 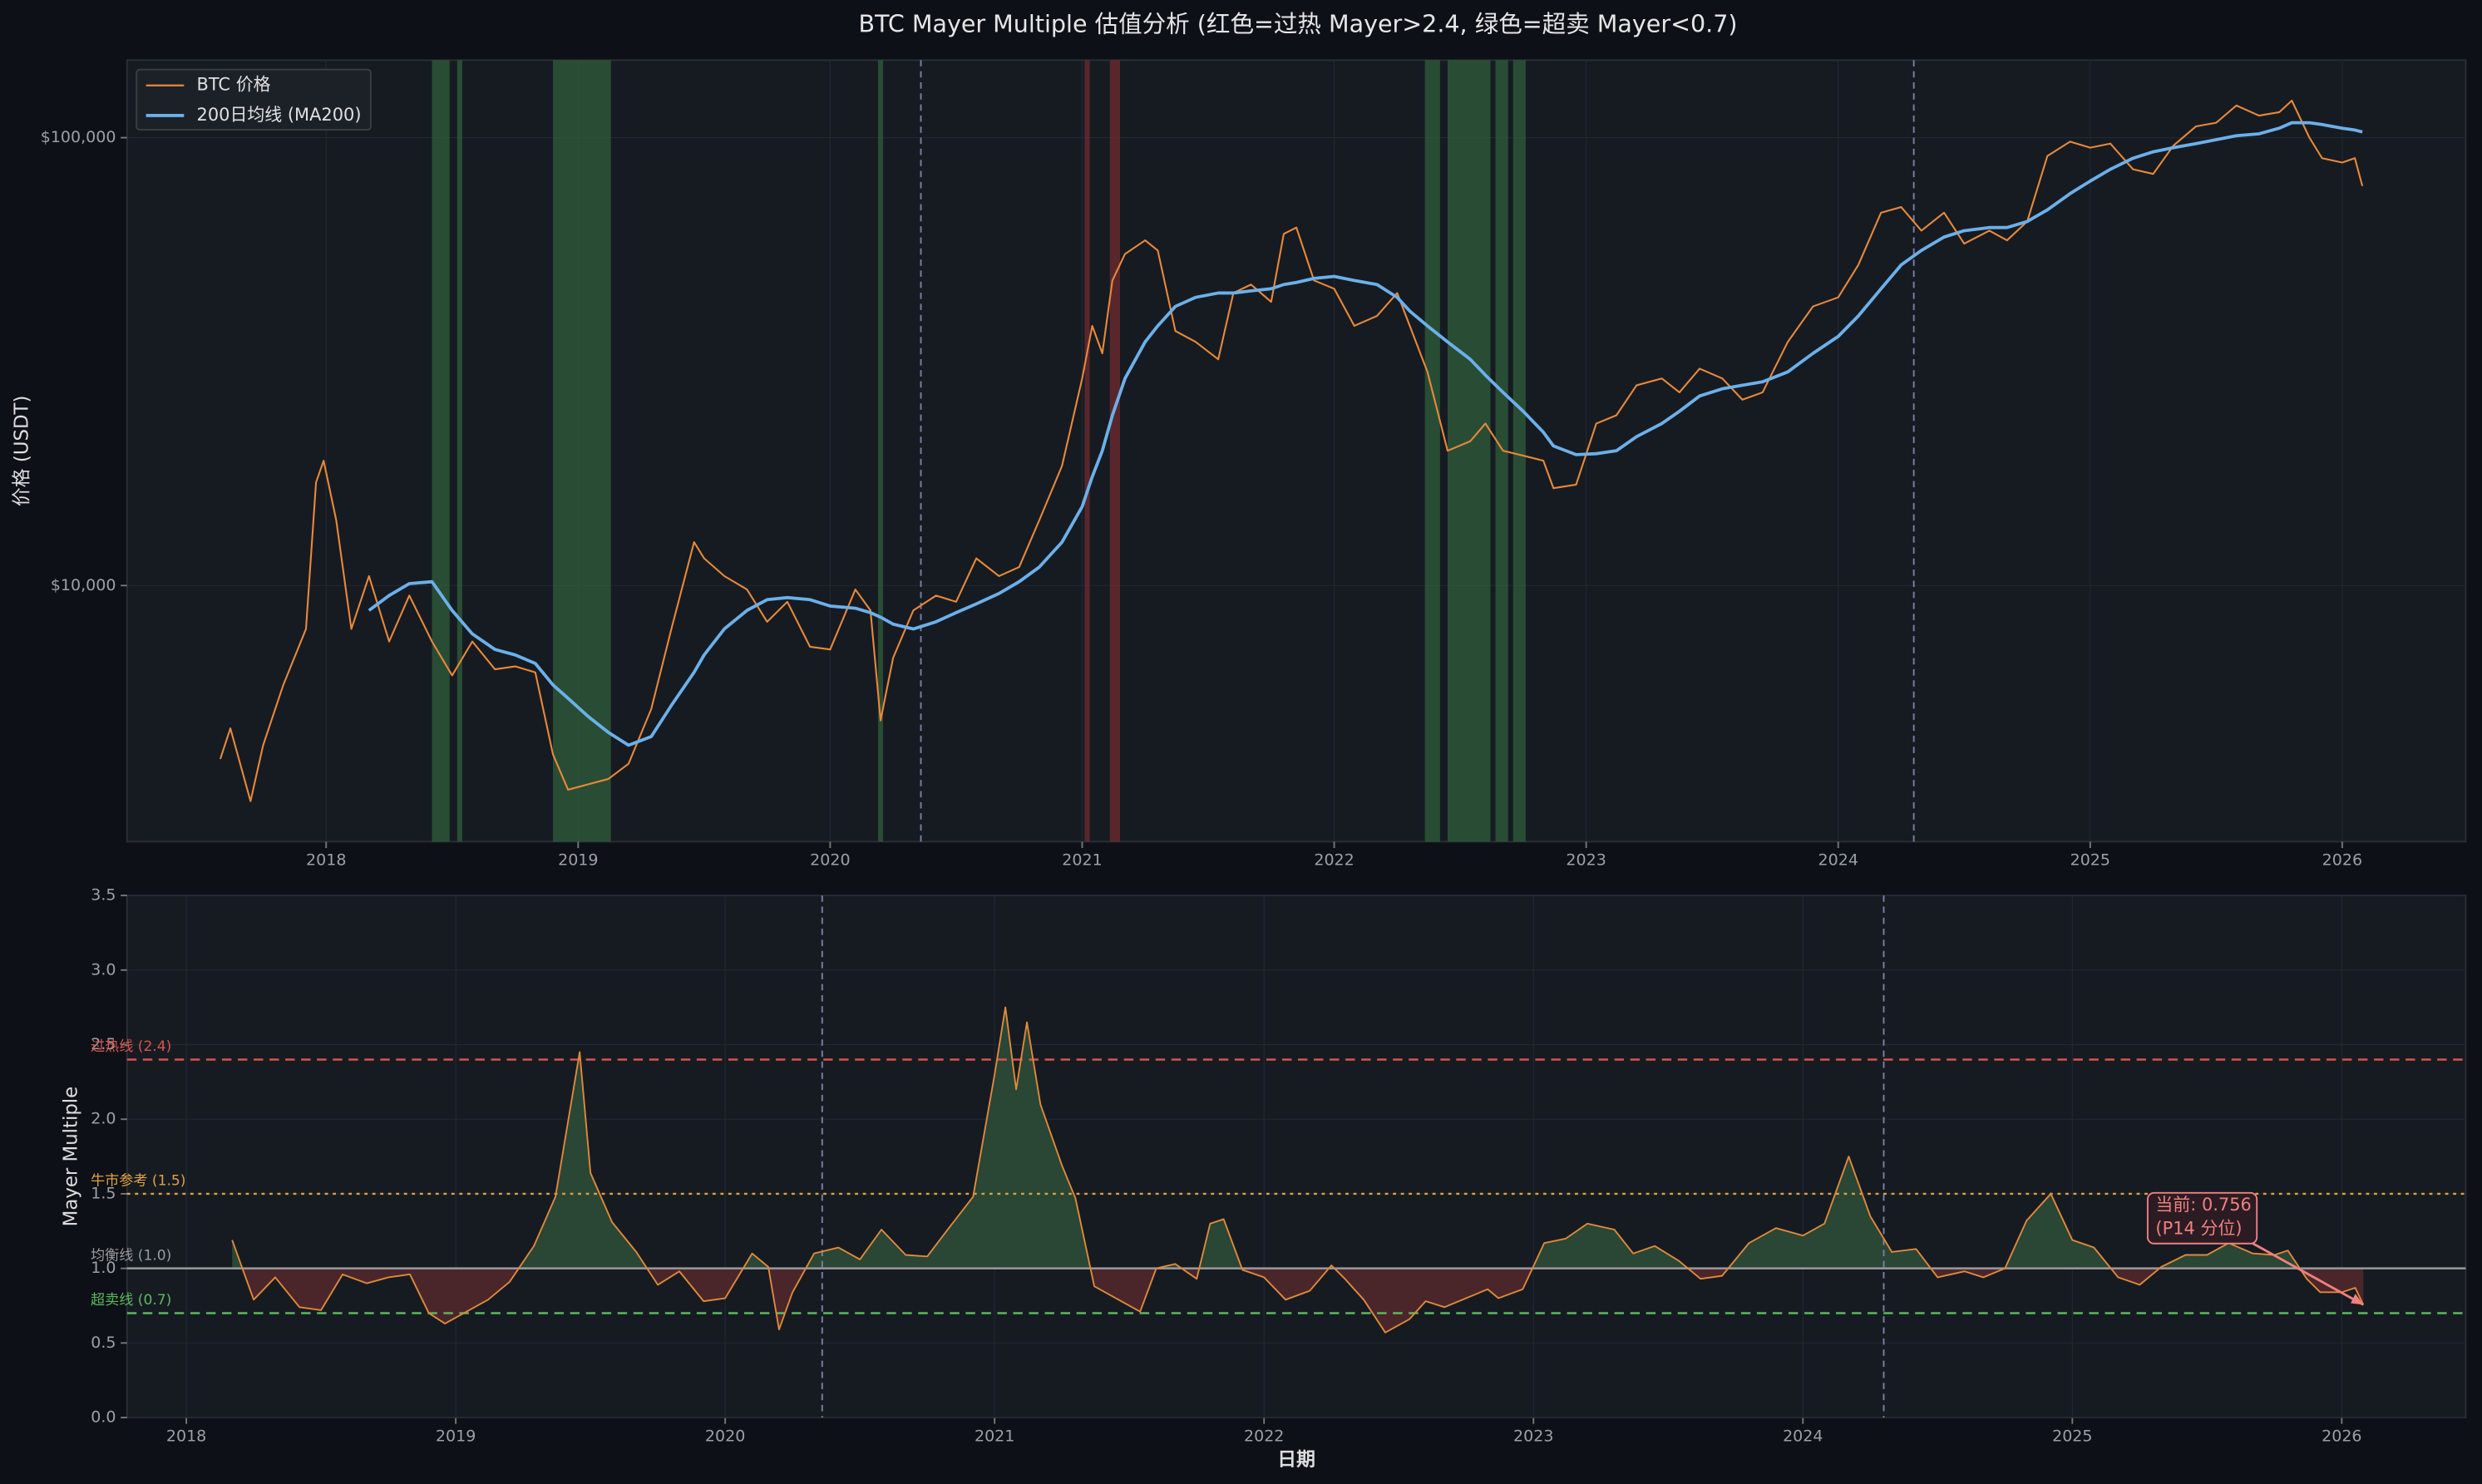 What do you see at coordinates (103, 895) in the screenshot?
I see `y-tick-label: 3.5` at bounding box center [103, 895].